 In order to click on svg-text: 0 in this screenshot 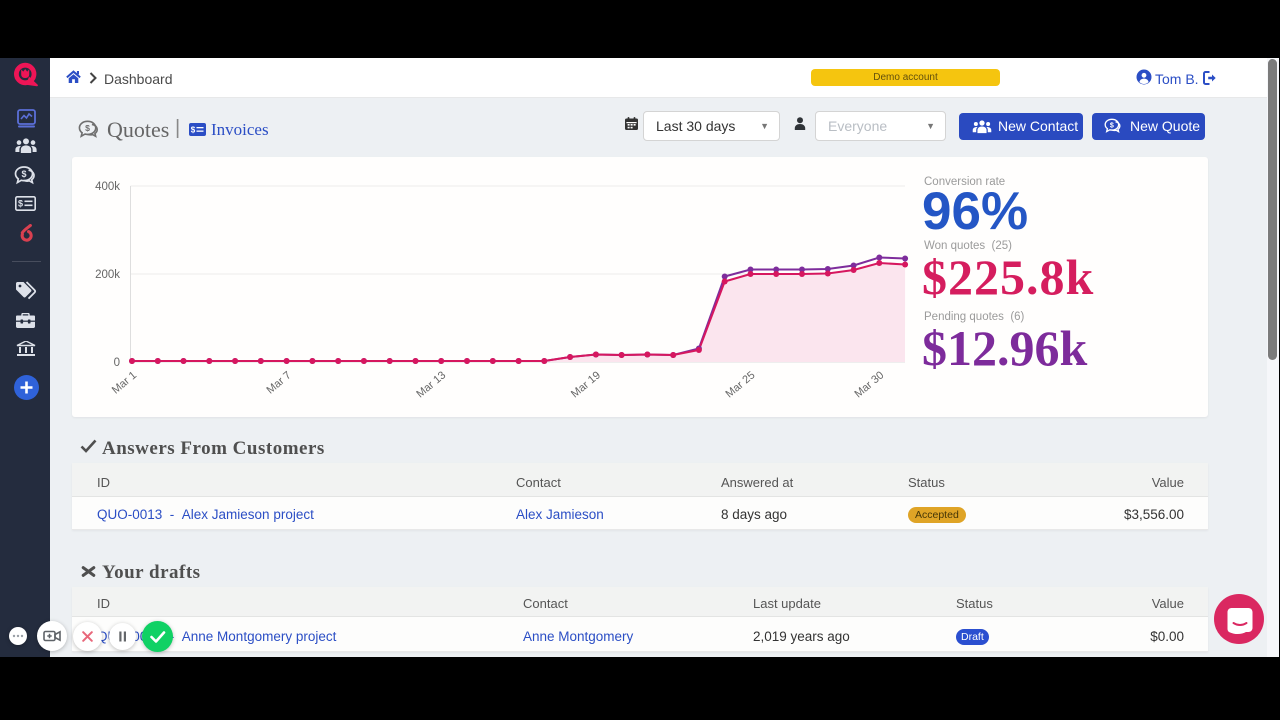, I will do `click(117, 363)`.